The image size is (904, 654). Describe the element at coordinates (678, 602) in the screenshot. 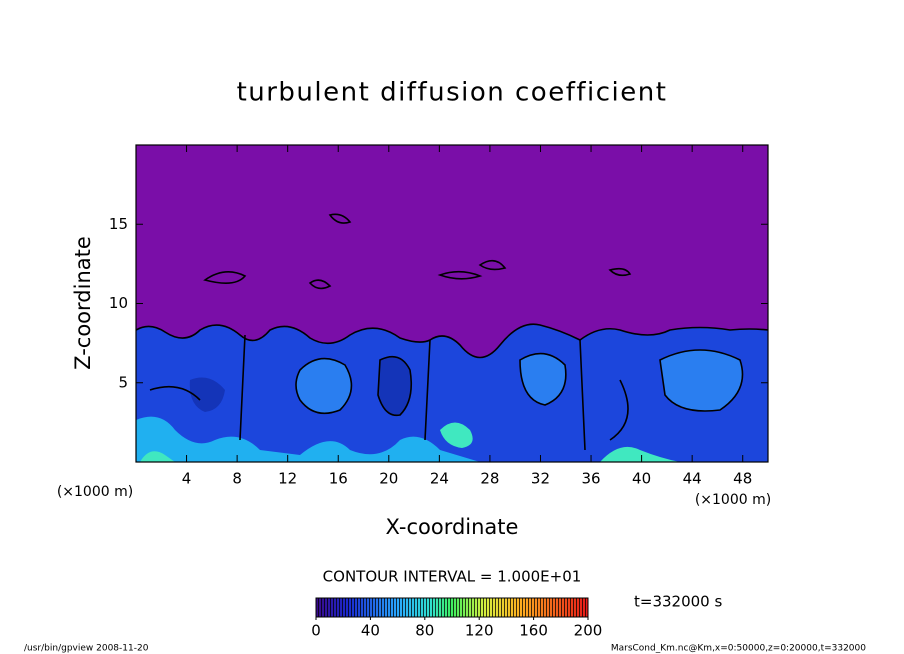

I see `time-label: t=332000 s` at that location.